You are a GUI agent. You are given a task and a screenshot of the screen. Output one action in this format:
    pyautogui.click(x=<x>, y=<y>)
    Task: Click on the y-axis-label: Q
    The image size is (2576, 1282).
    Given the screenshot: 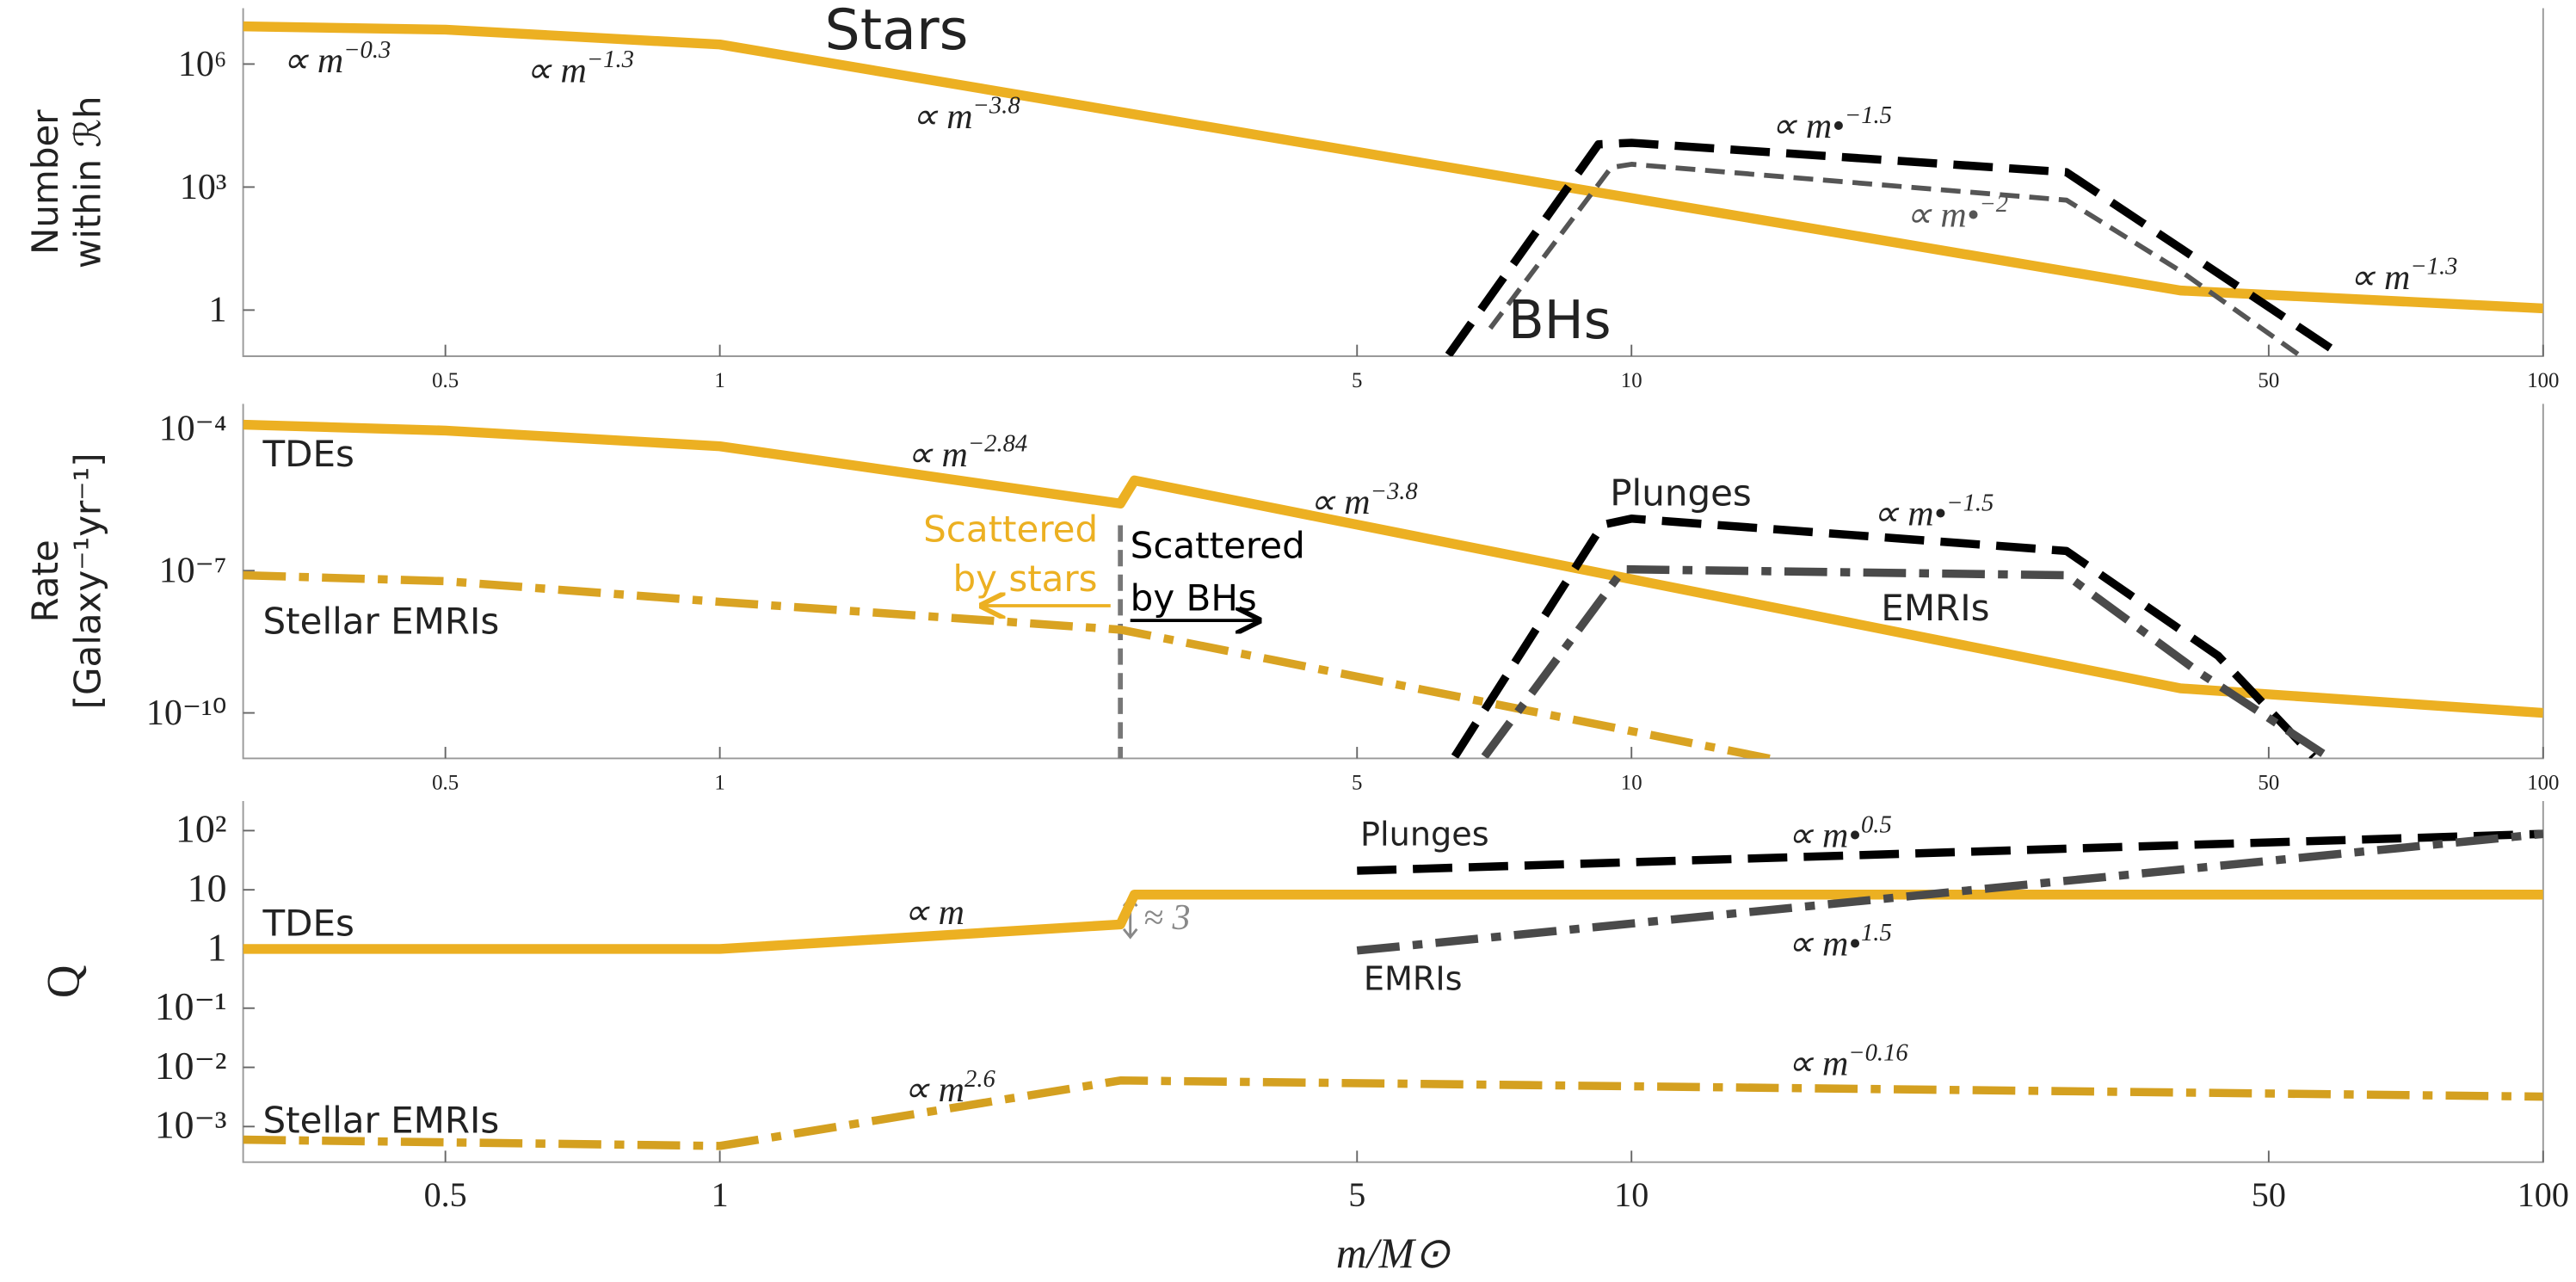 What is the action you would take?
    pyautogui.click(x=63, y=982)
    